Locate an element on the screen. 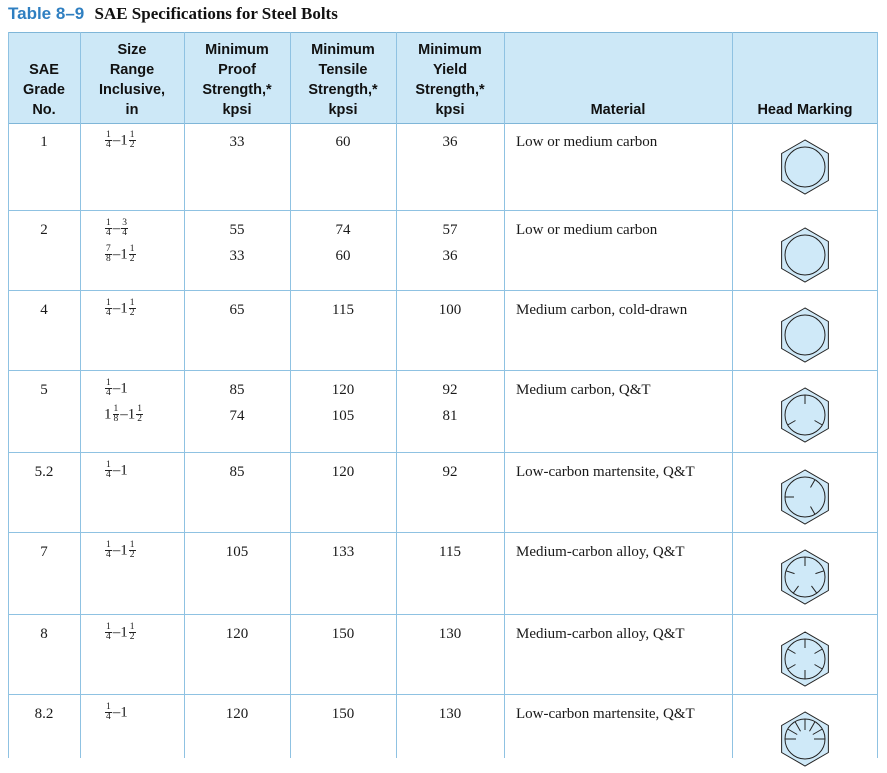  proof-strength-cell: 65 is located at coordinates (237, 310).